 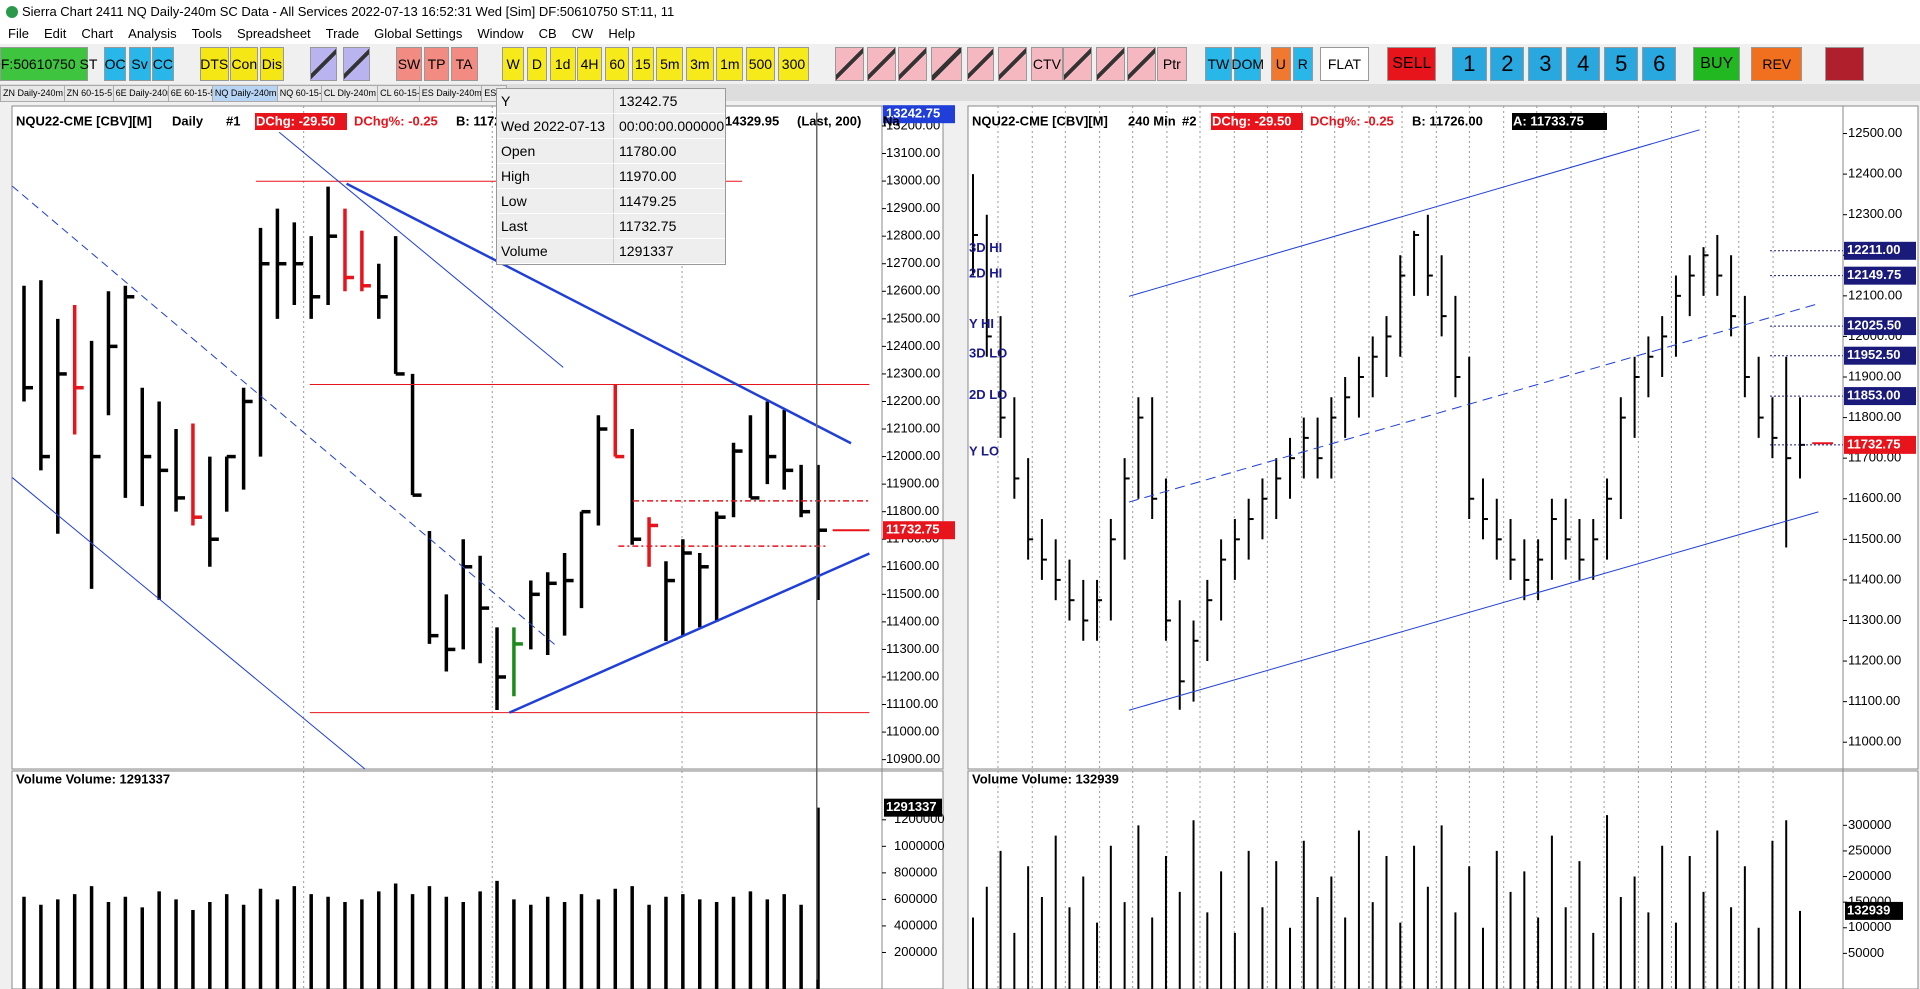 What do you see at coordinates (672, 126) in the screenshot?
I see `data-value: 00:00:00.000000` at bounding box center [672, 126].